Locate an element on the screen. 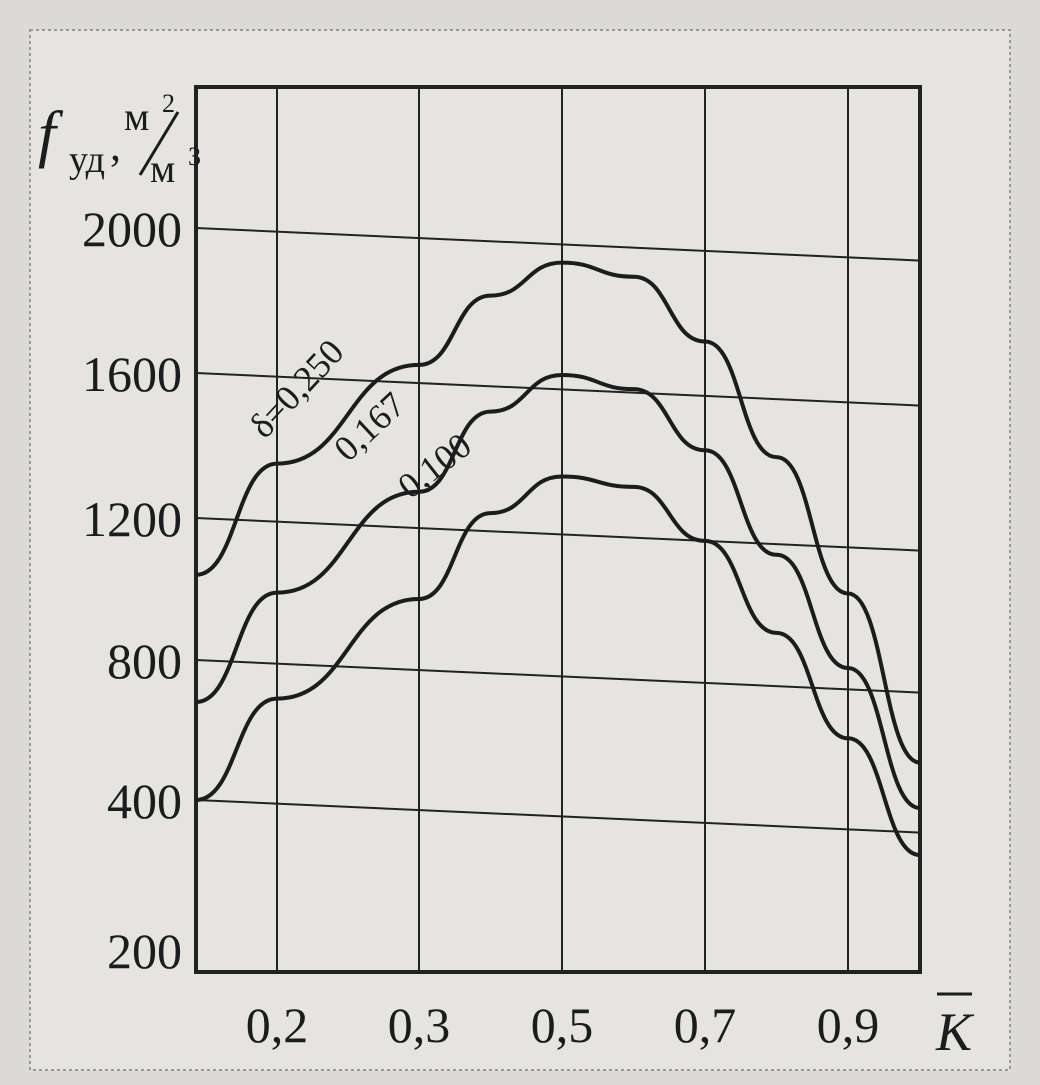  y-label-unit-denominator-exp: 3 is located at coordinates (194, 156).